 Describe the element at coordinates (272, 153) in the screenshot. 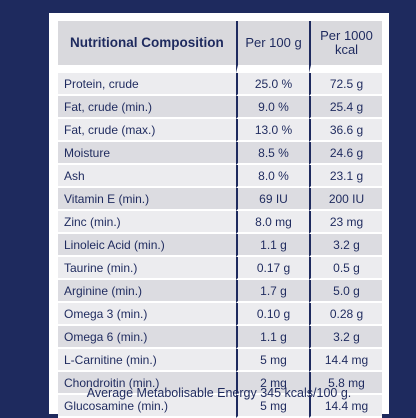

I see `value-per-100g: 8.5 %` at that location.